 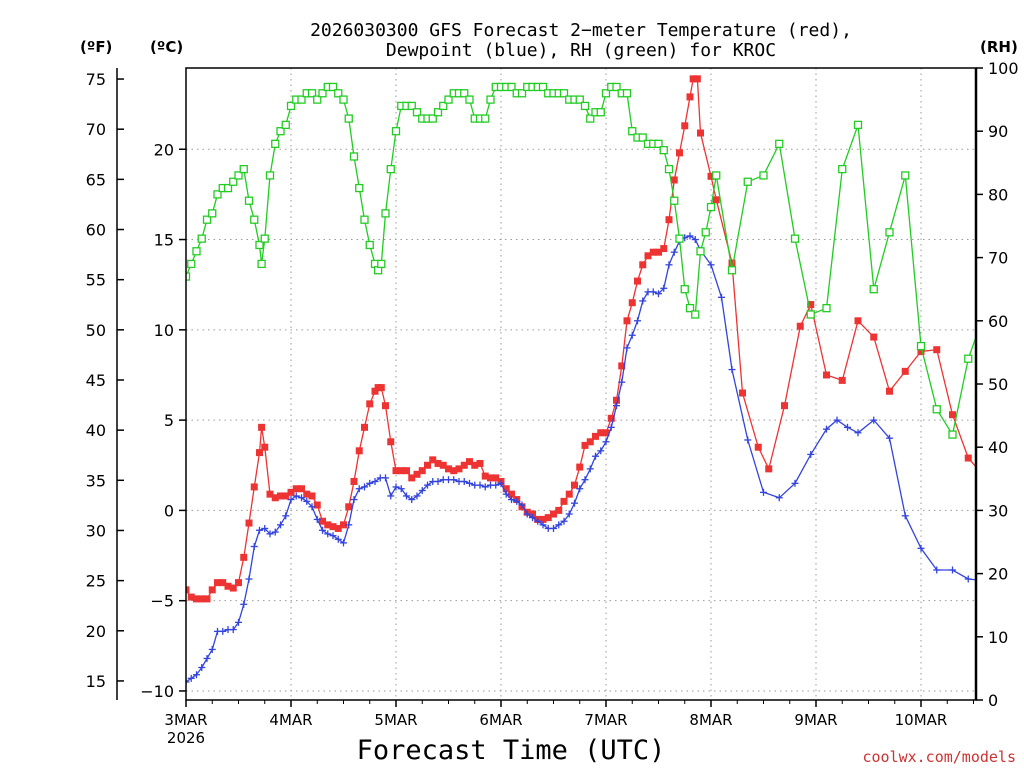 What do you see at coordinates (164, 240) in the screenshot?
I see `celsius-tick-label: 15` at bounding box center [164, 240].